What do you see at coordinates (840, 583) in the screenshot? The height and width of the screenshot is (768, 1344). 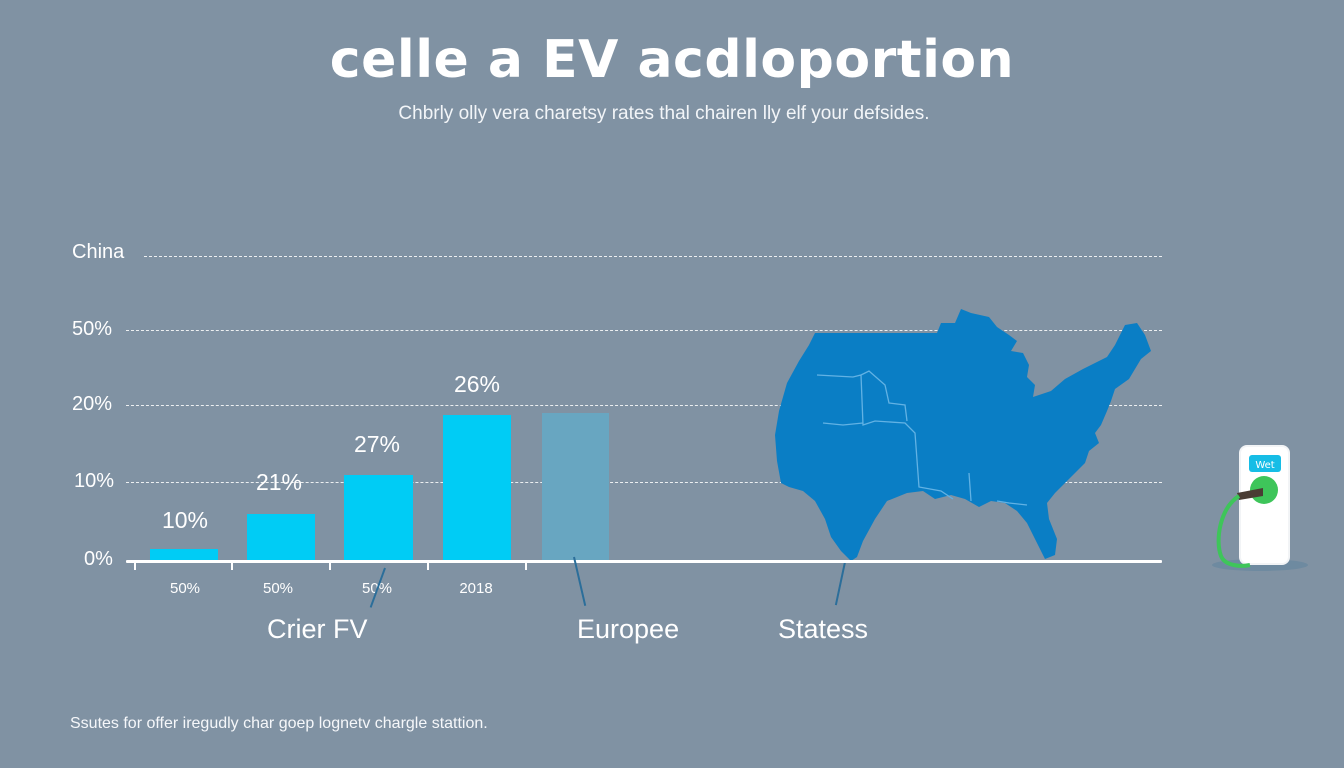 I see `map-leader-line` at bounding box center [840, 583].